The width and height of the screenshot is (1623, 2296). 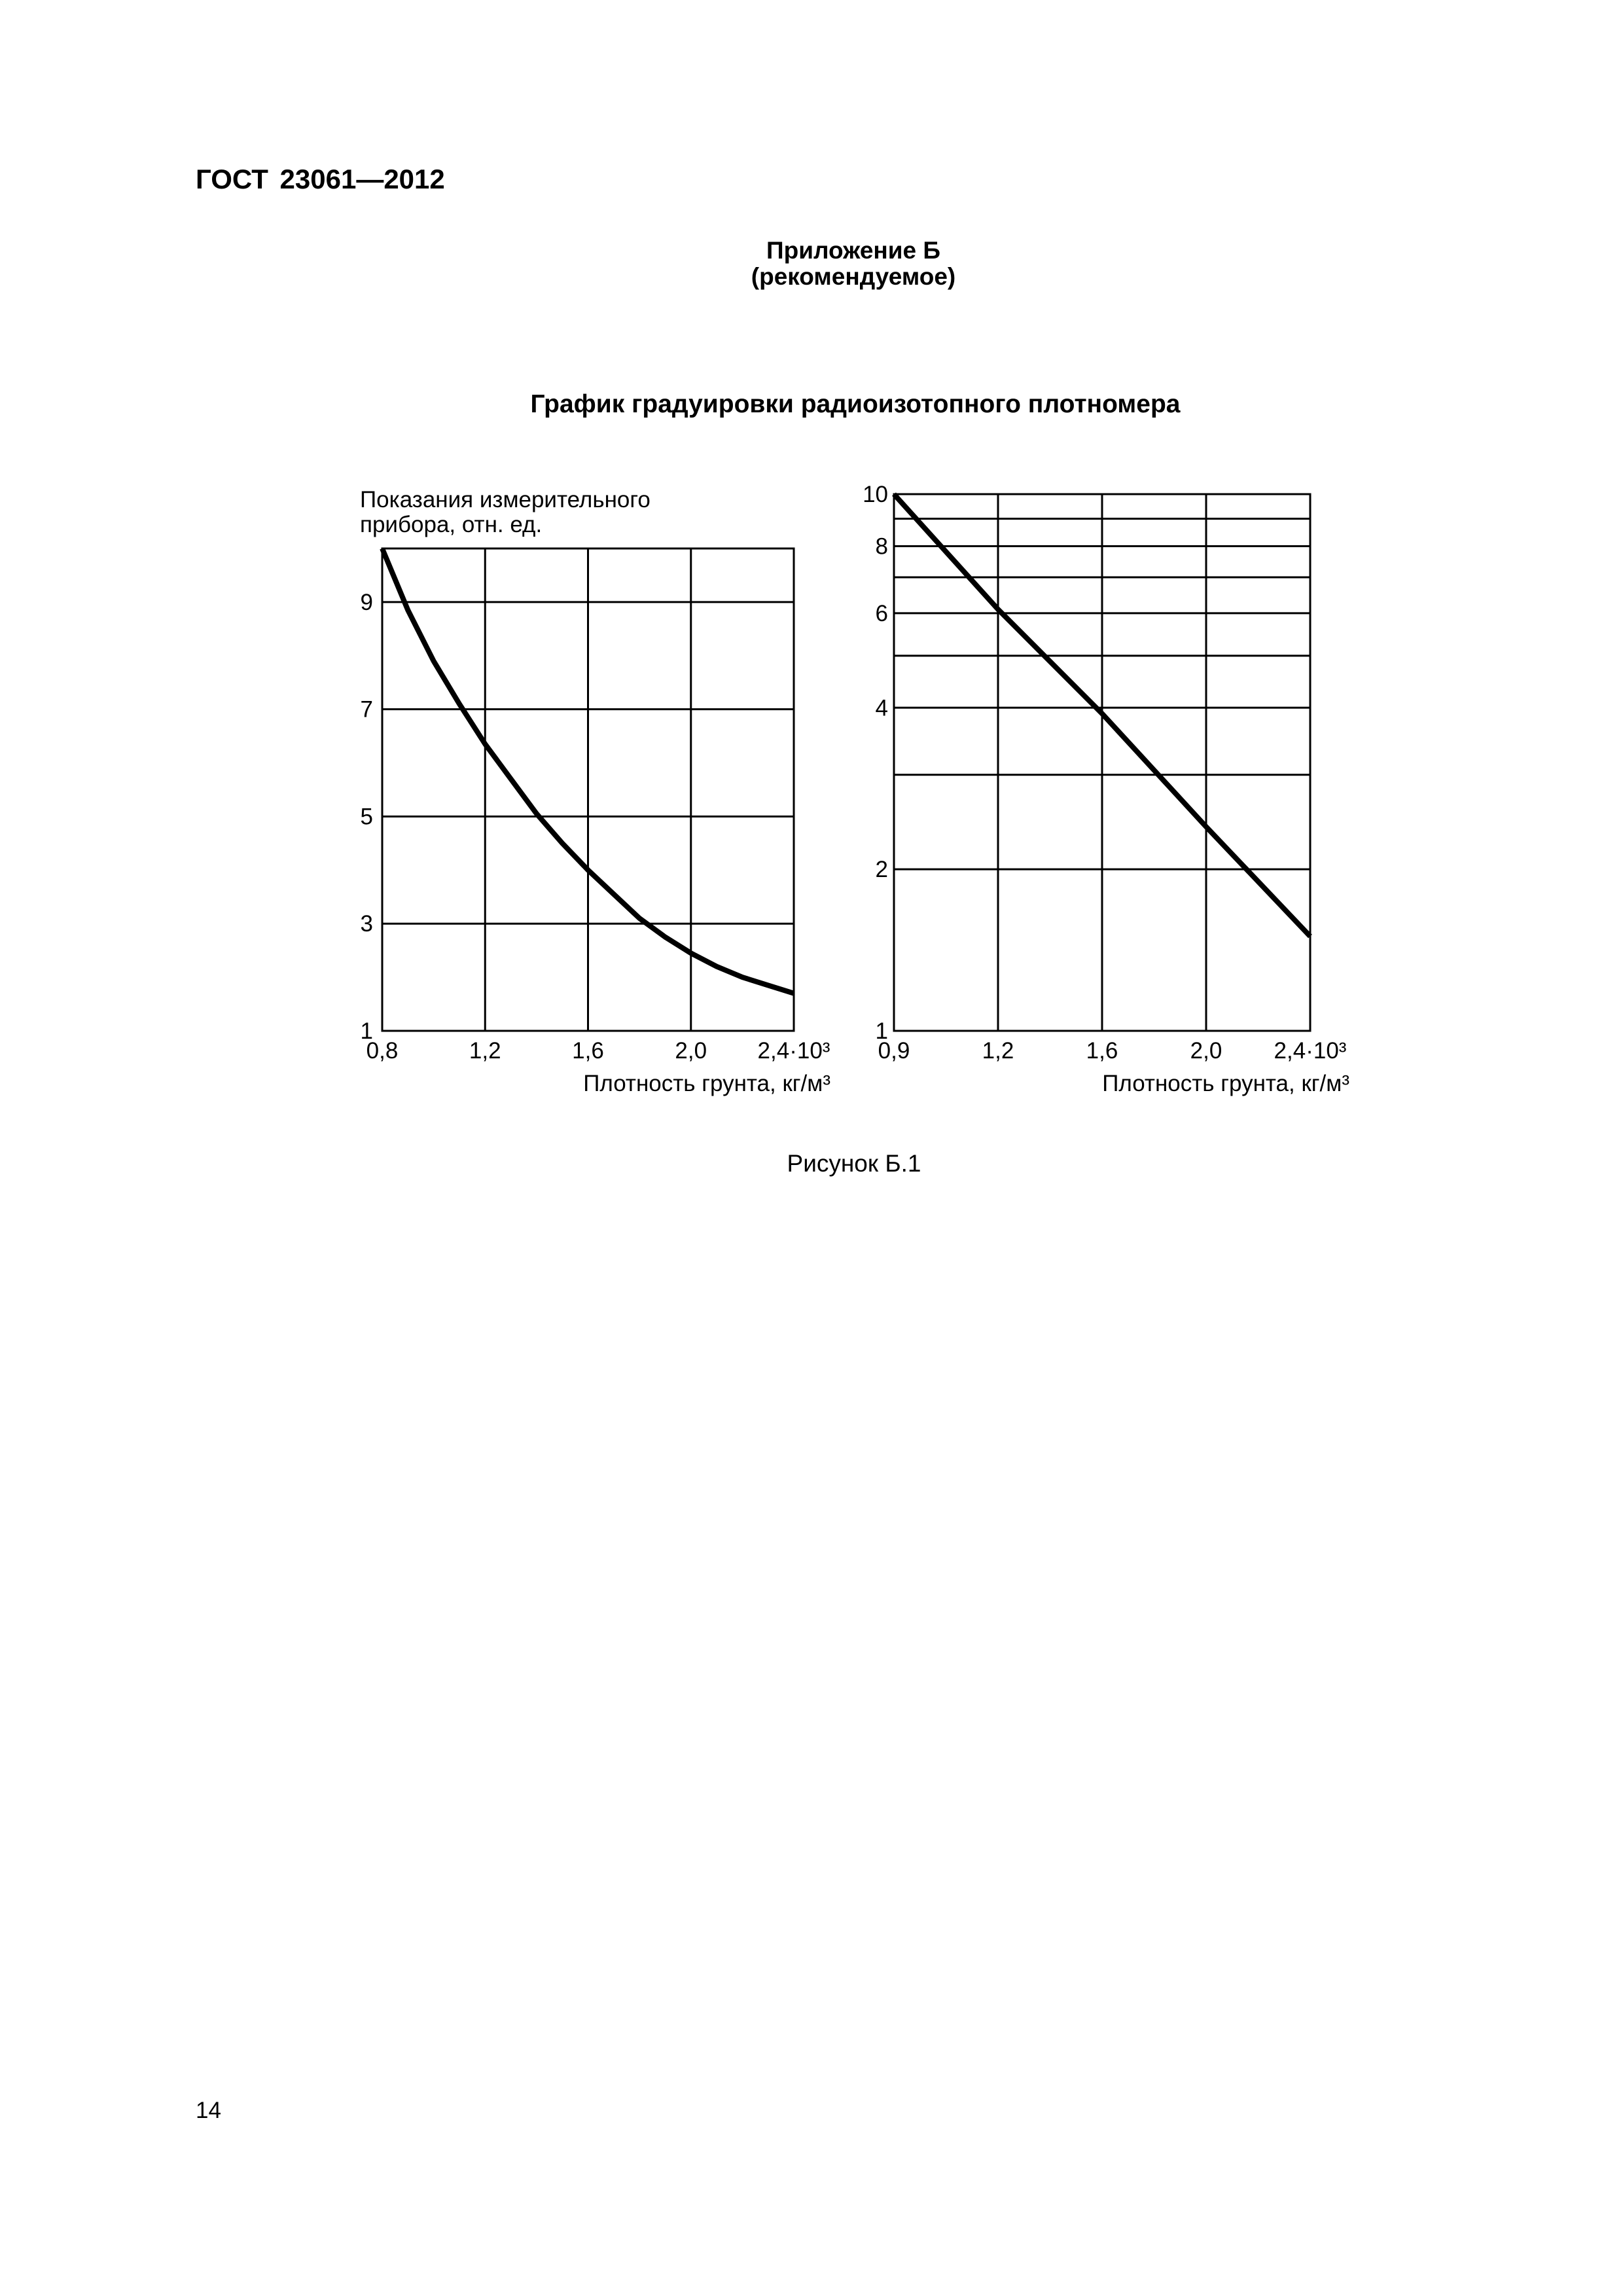 What do you see at coordinates (367, 710) in the screenshot?
I see `y-tick-label: 7` at bounding box center [367, 710].